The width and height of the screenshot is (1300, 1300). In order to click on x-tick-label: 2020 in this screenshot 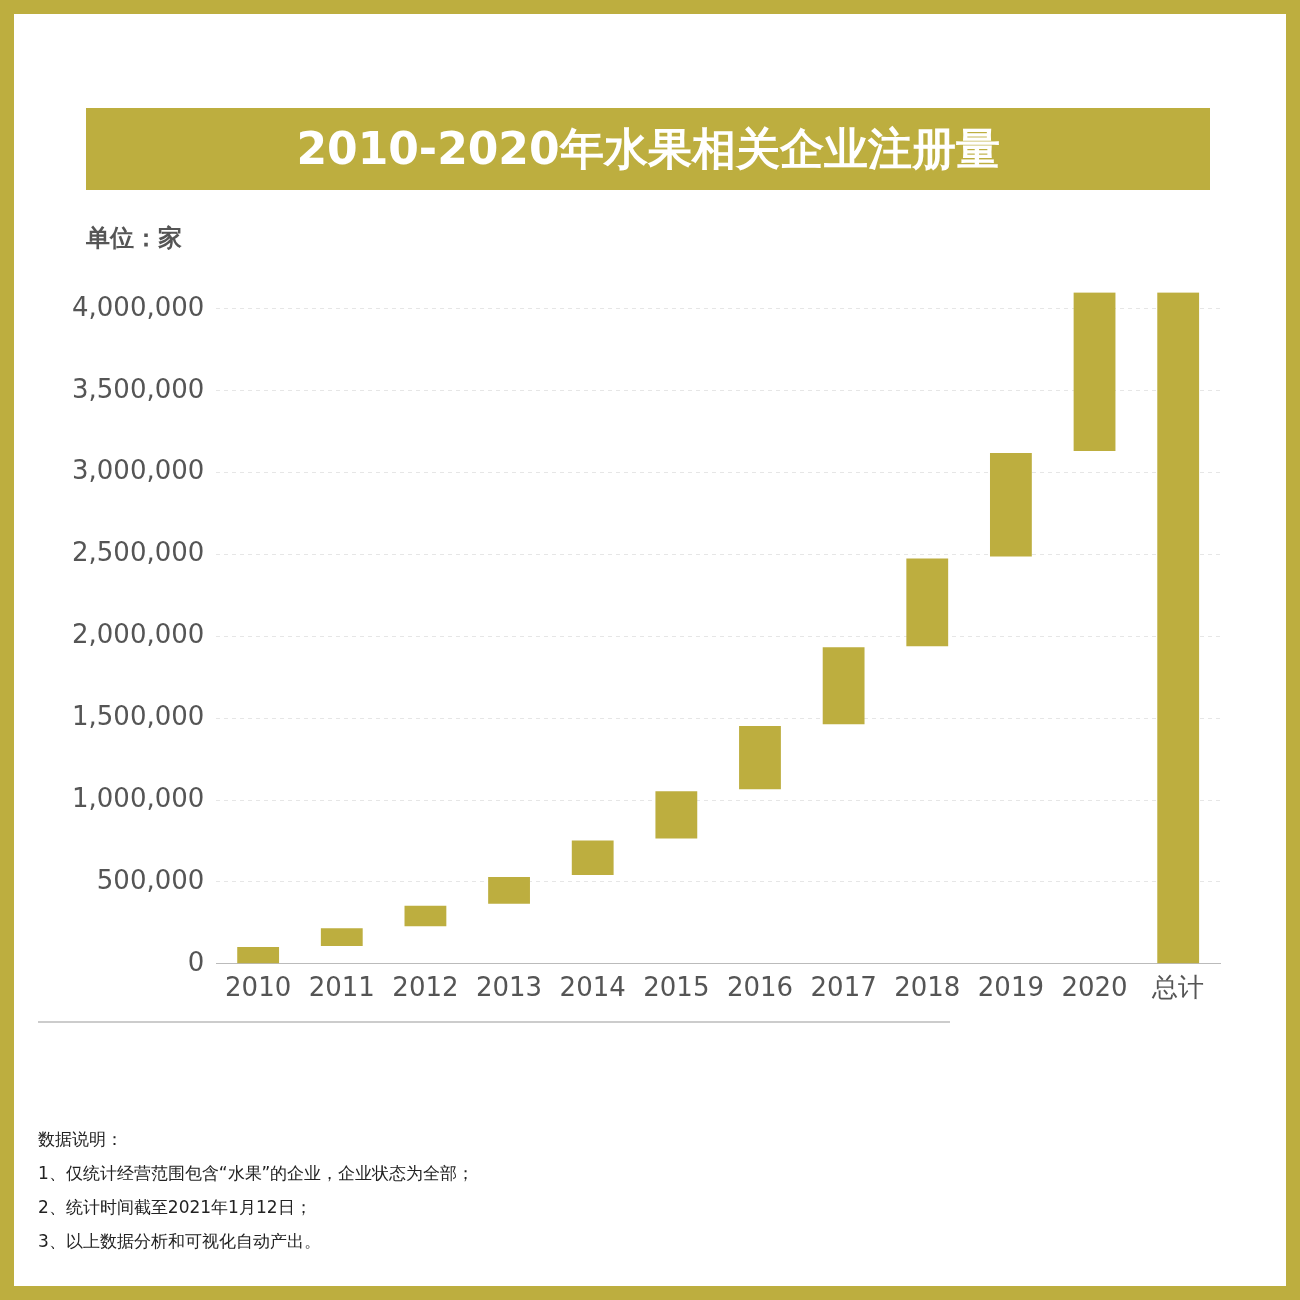, I will do `click(1094, 987)`.